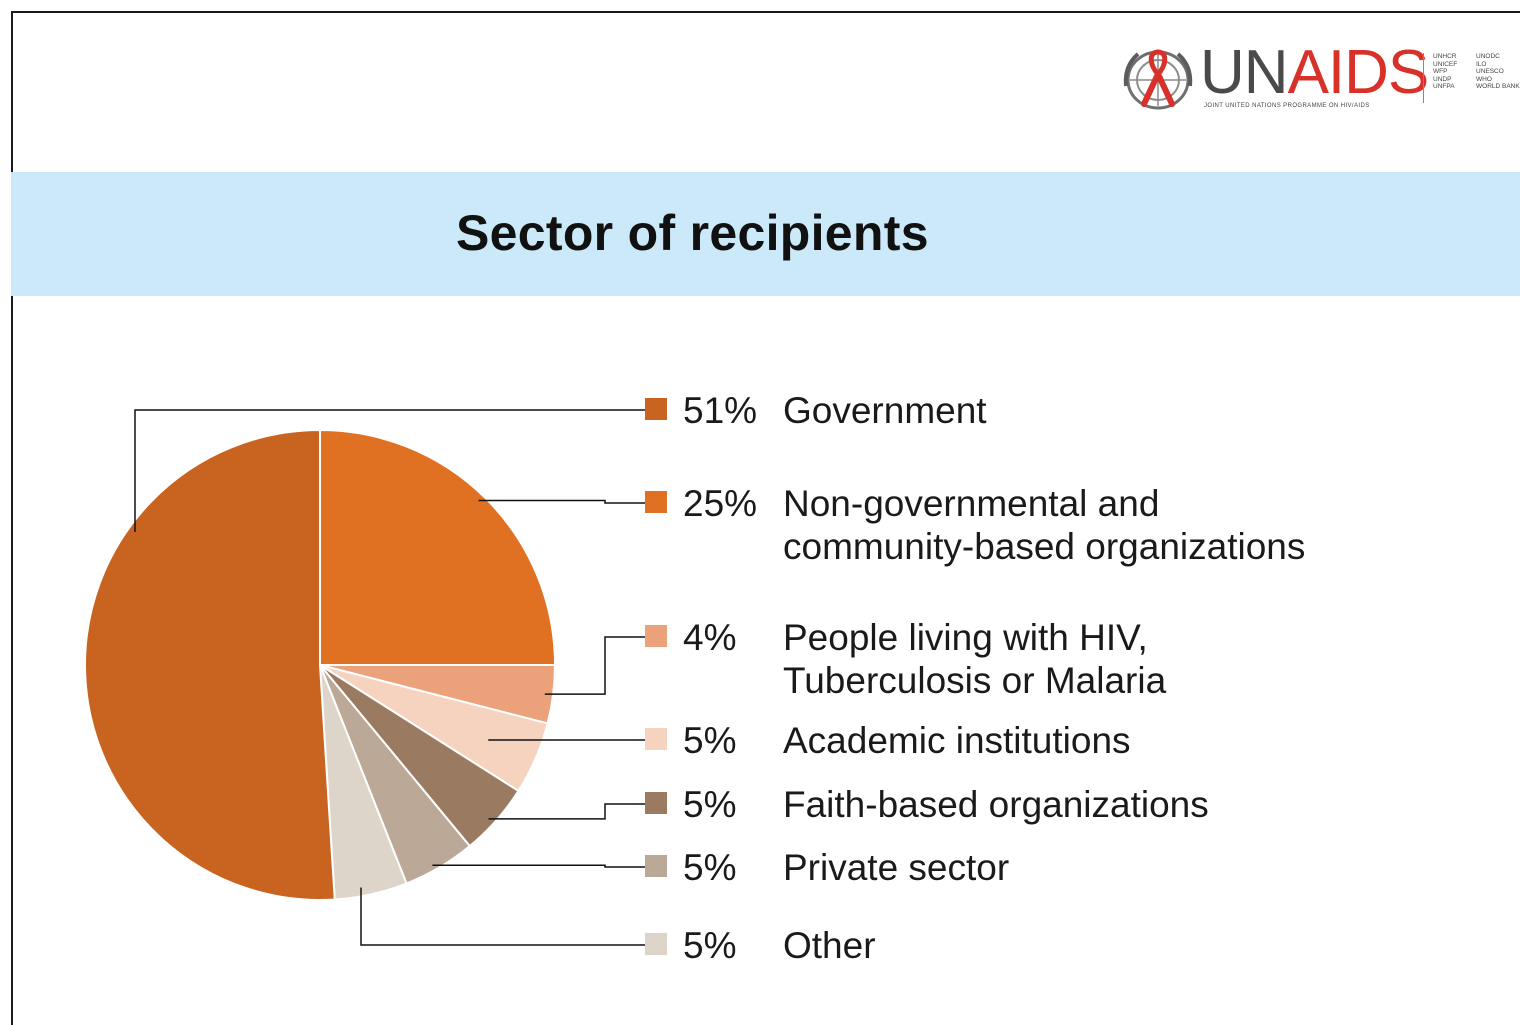 The height and width of the screenshot is (1025, 1520). I want to click on leader-line-government, so click(389, 470).